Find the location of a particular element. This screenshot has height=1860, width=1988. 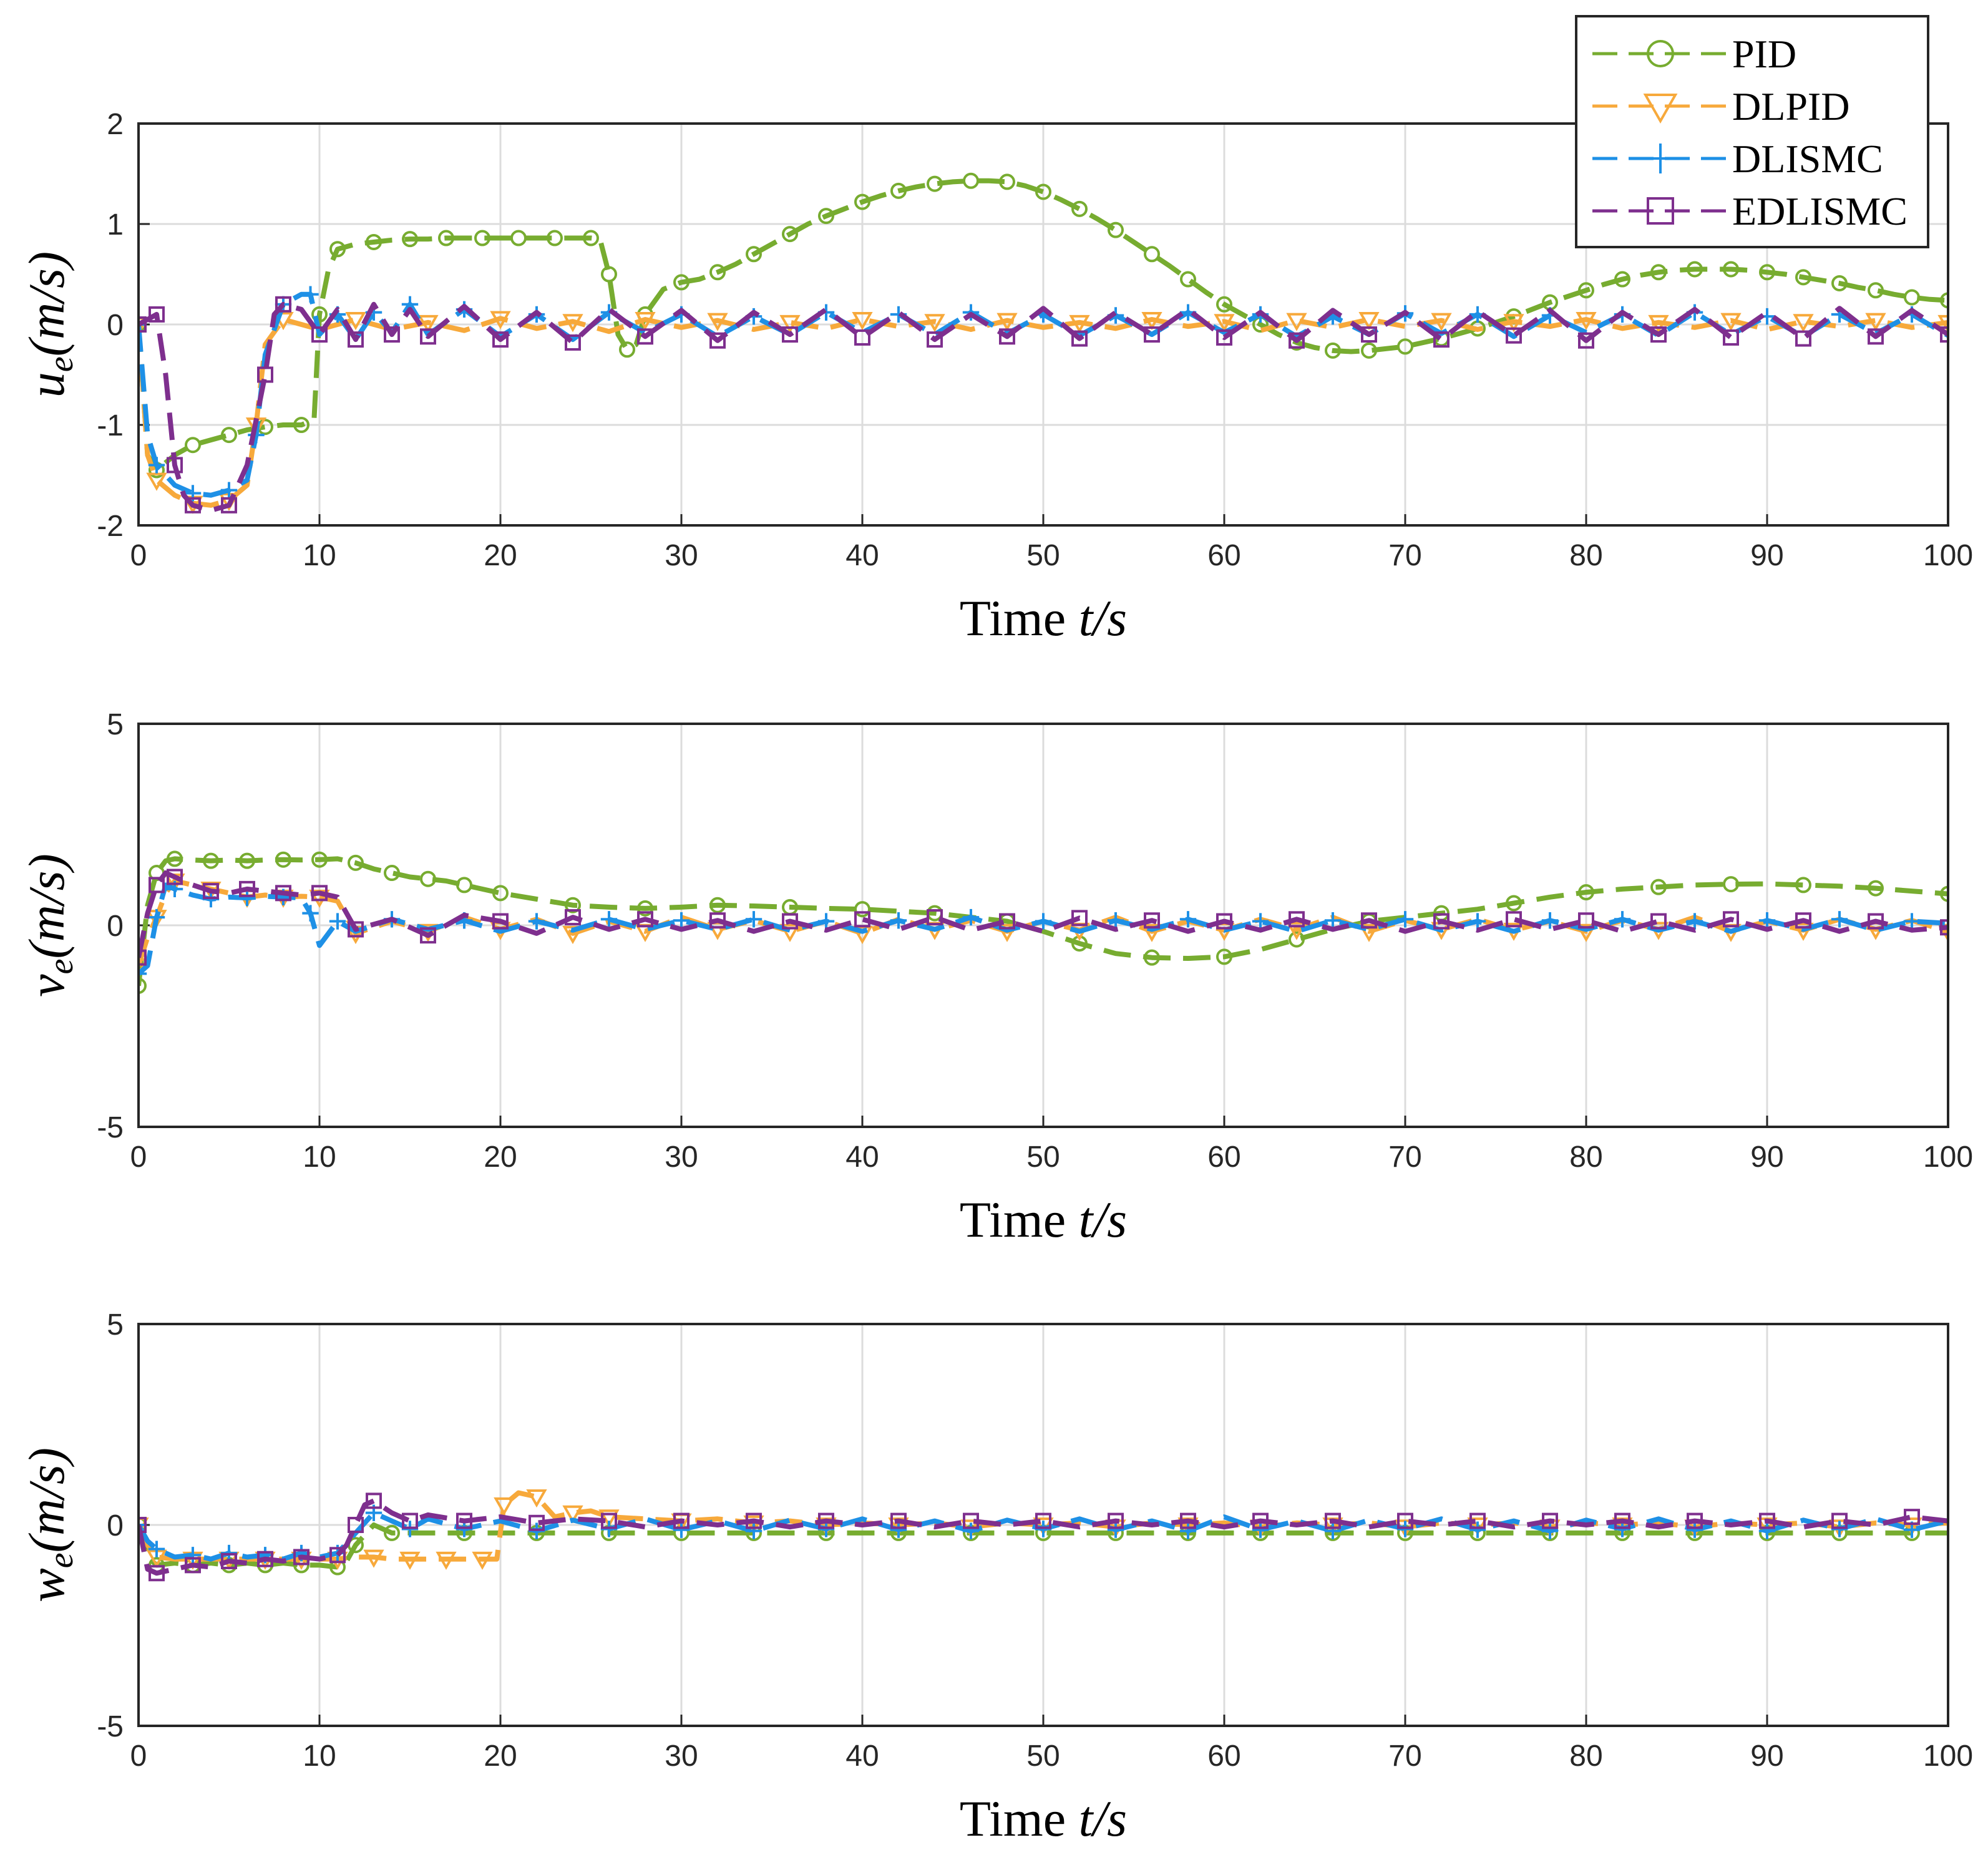

x-tick-label: 10 is located at coordinates (319, 555).